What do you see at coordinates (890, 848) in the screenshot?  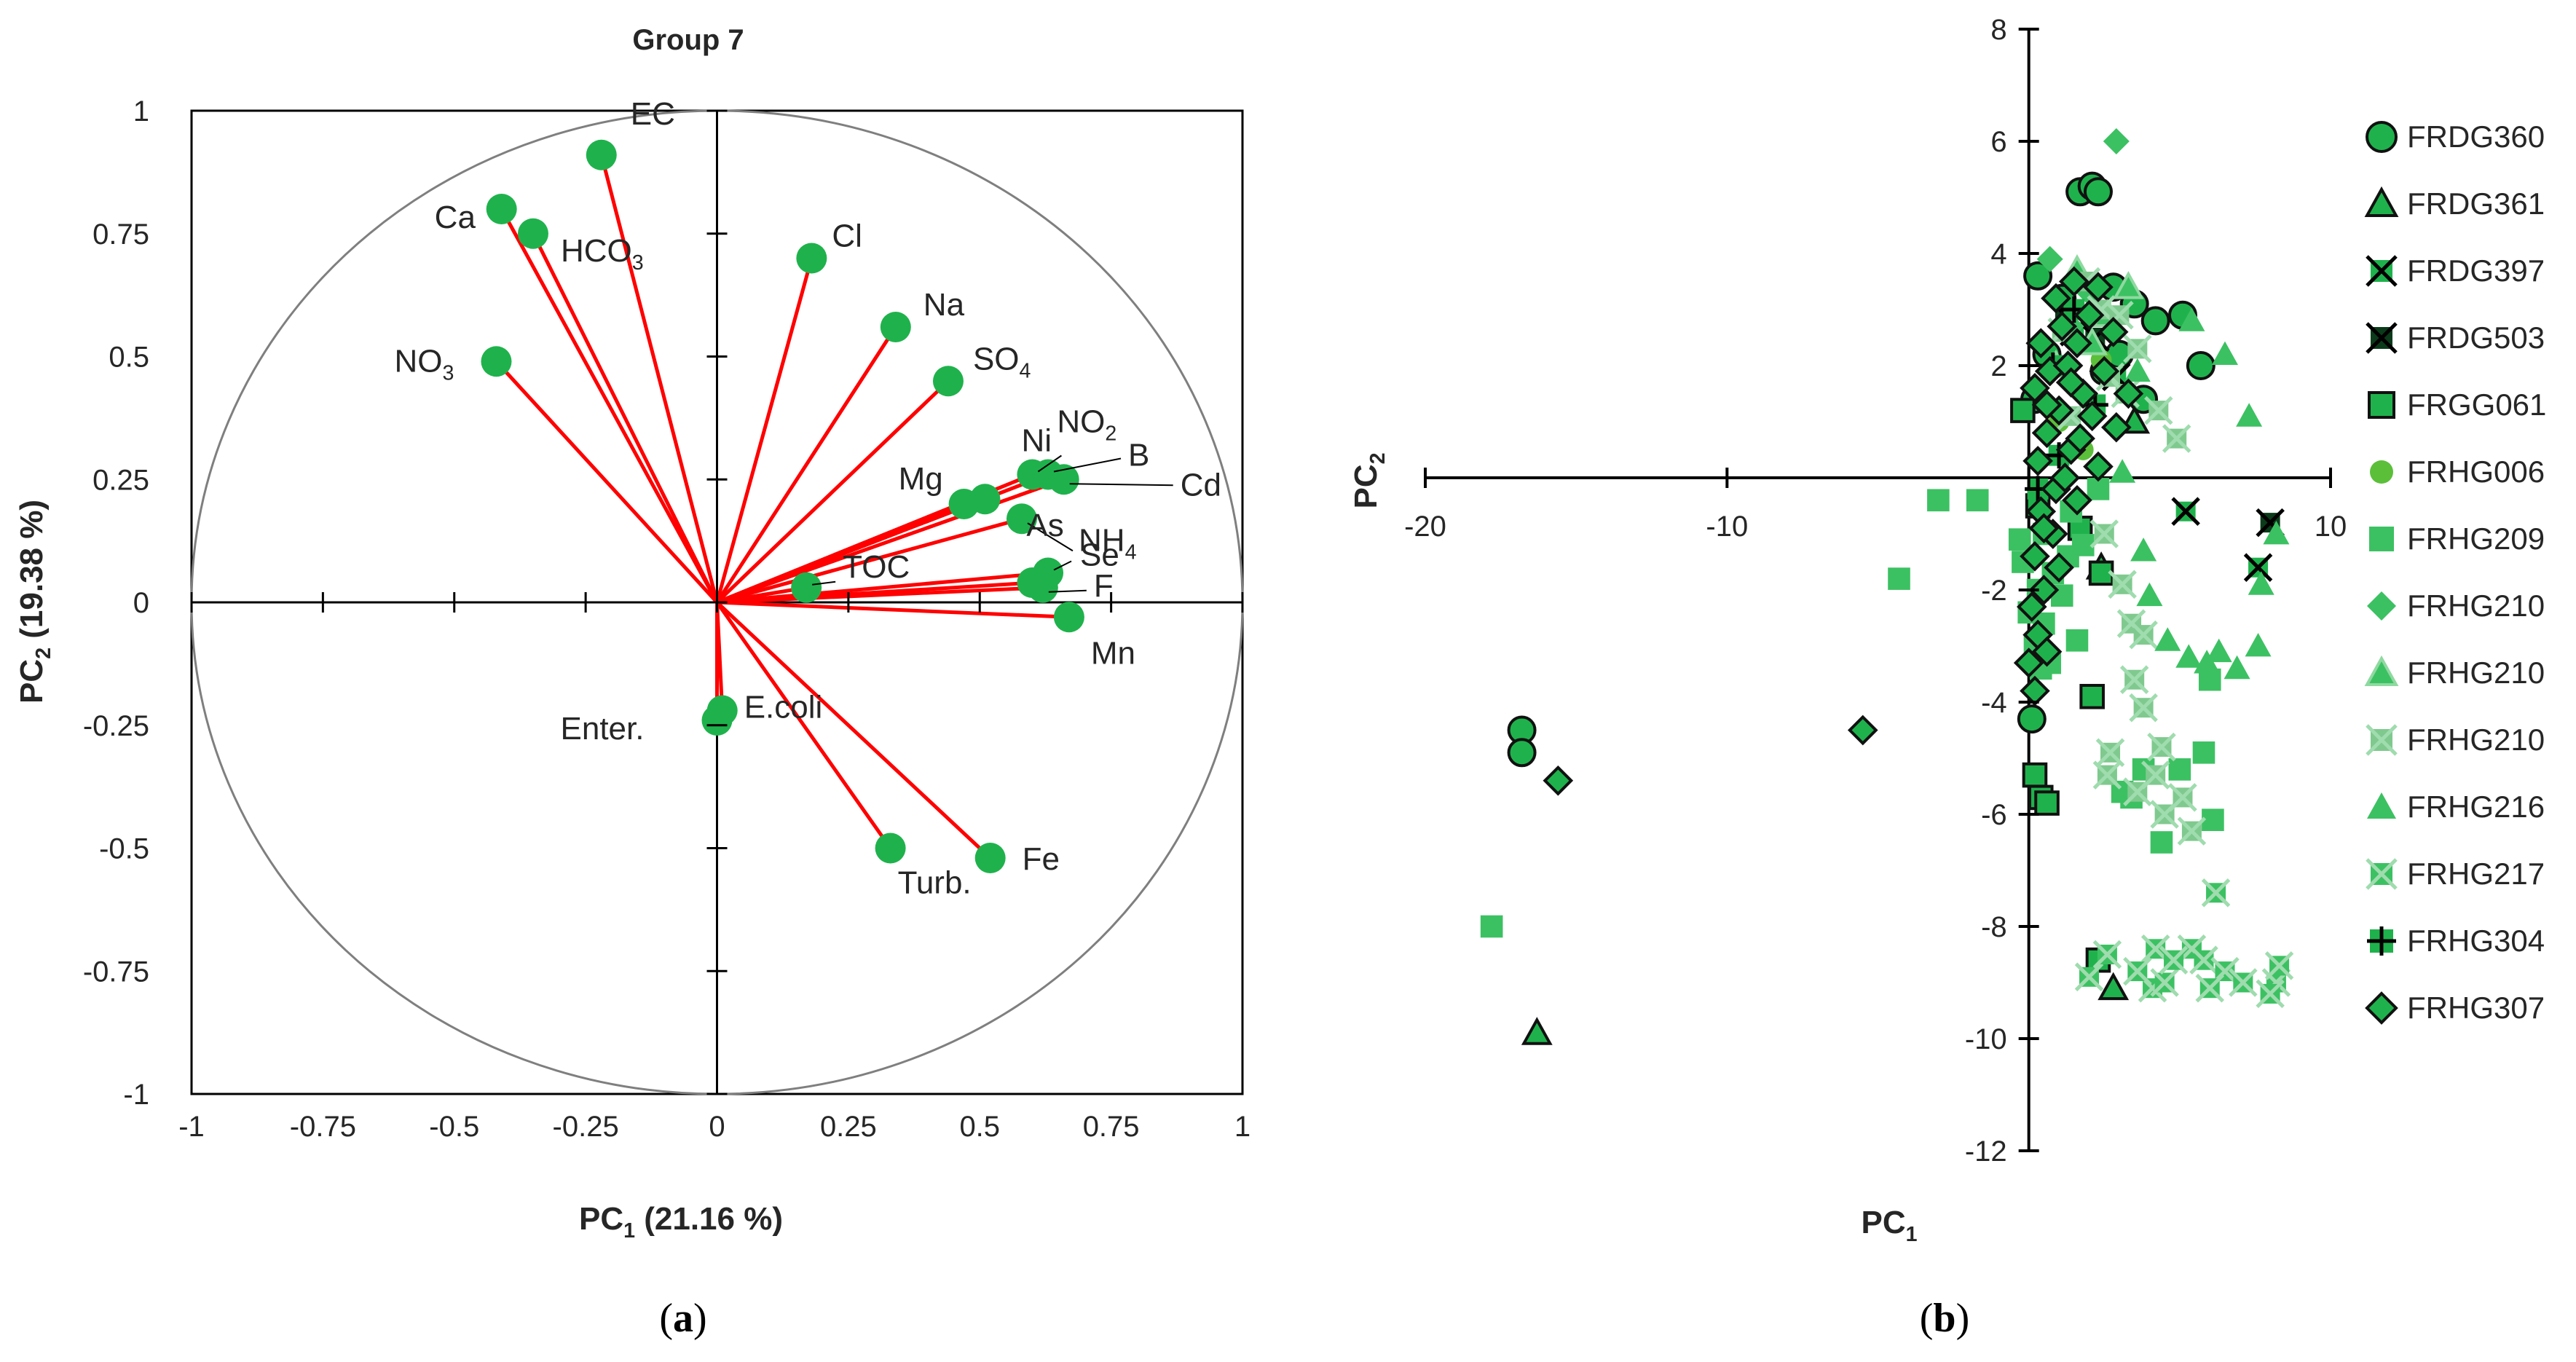 I see `loading-point-turb.` at bounding box center [890, 848].